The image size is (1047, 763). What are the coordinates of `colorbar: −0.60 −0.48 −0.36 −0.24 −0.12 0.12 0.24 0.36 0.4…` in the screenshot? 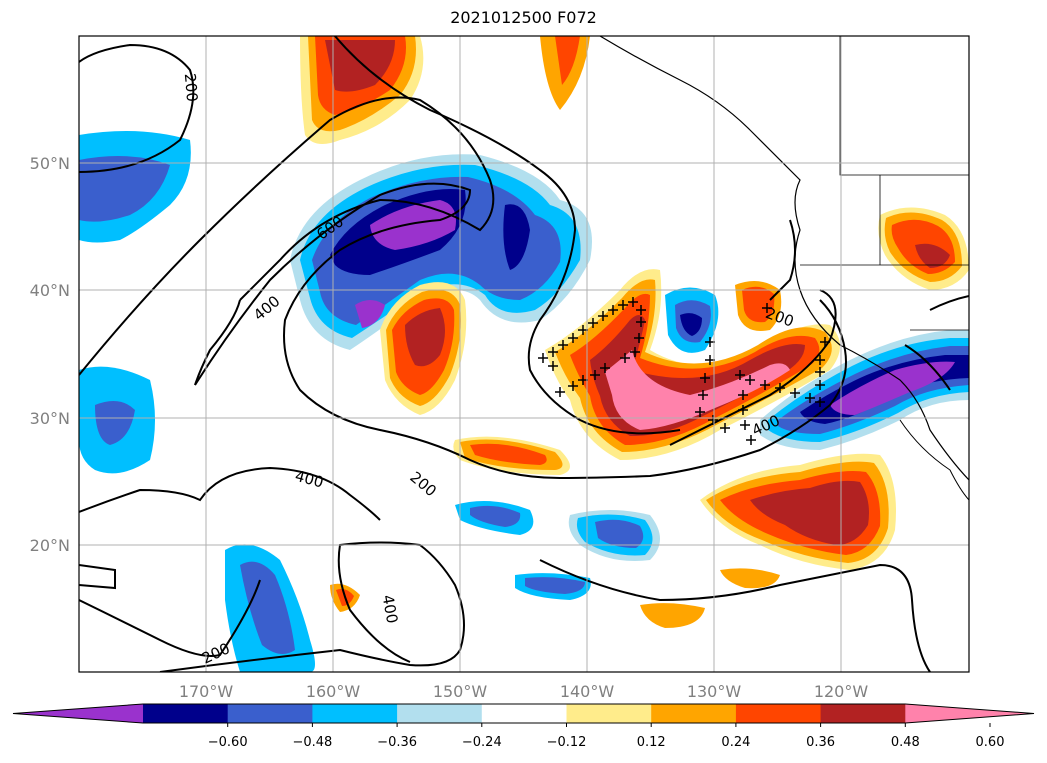 It's located at (523, 726).